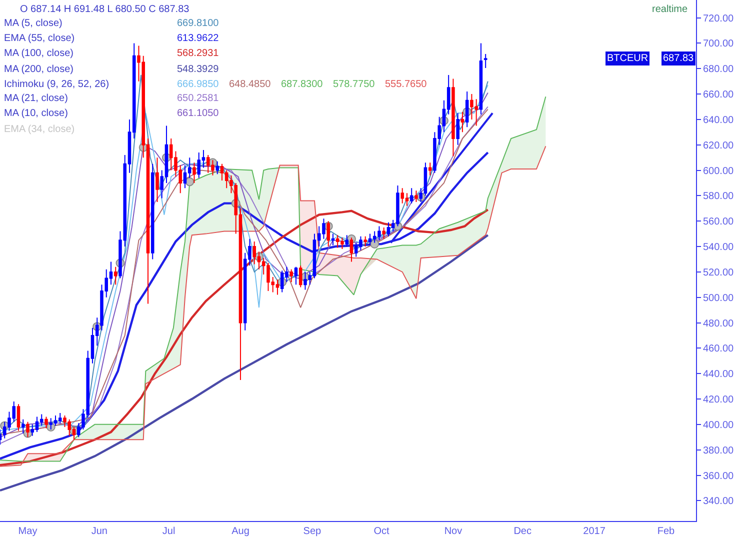 The image size is (742, 543). What do you see at coordinates (718, 18) in the screenshot?
I see `y-tick-label: 720.00` at bounding box center [718, 18].